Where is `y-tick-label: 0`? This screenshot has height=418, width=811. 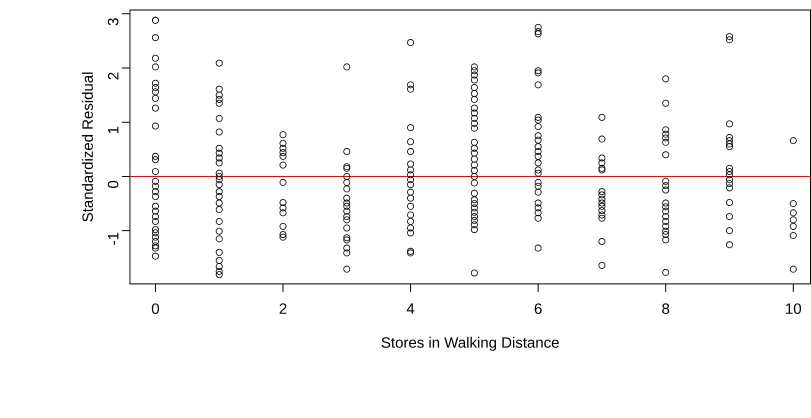
y-tick-label: 0 is located at coordinates (113, 184).